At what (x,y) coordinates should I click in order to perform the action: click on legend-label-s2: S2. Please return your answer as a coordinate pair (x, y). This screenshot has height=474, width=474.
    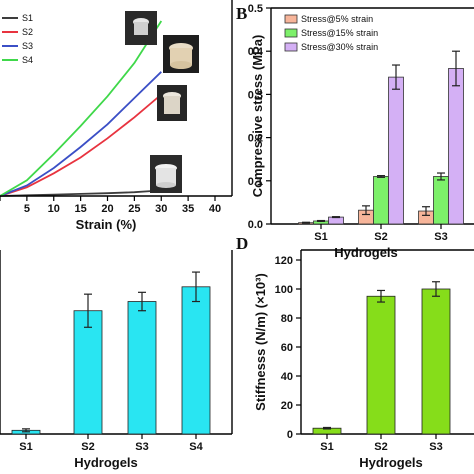
    Looking at the image, I should click on (27, 32).